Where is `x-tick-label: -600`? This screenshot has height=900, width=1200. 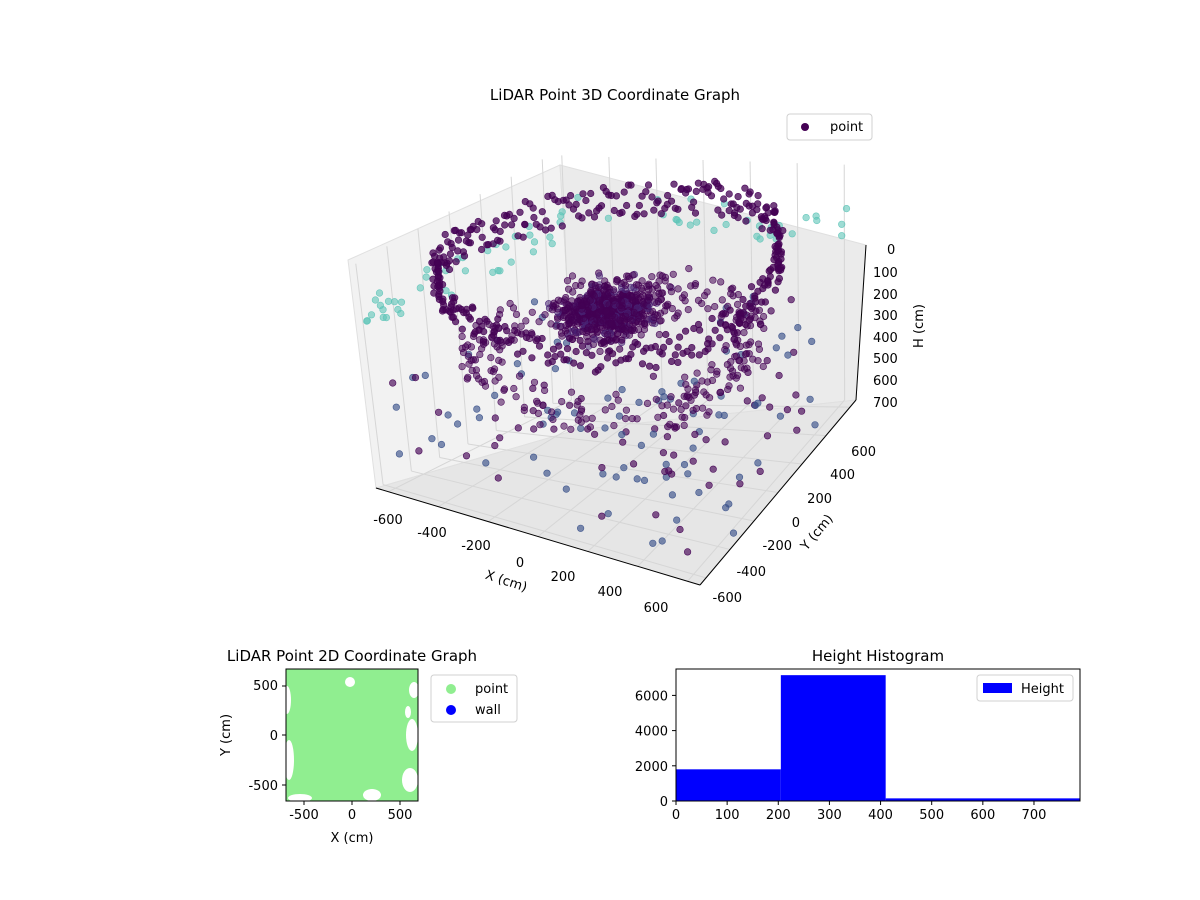
x-tick-label: -600 is located at coordinates (388, 520).